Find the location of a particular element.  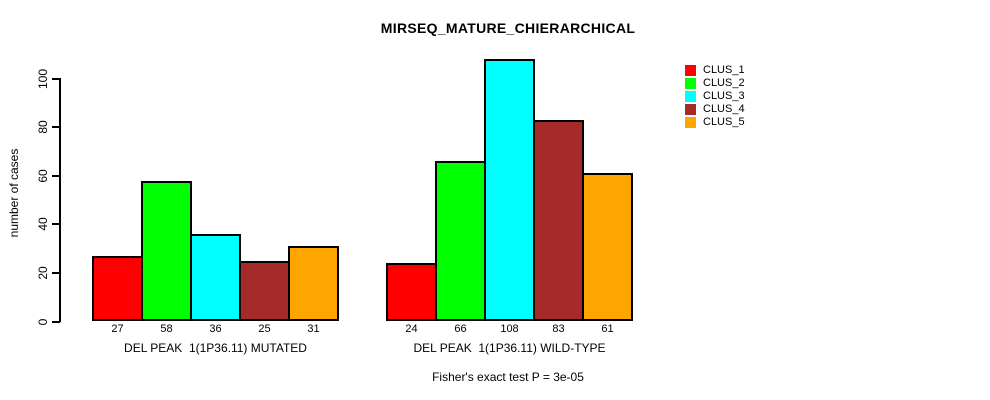

bar-value-label: 108 is located at coordinates (509, 329).